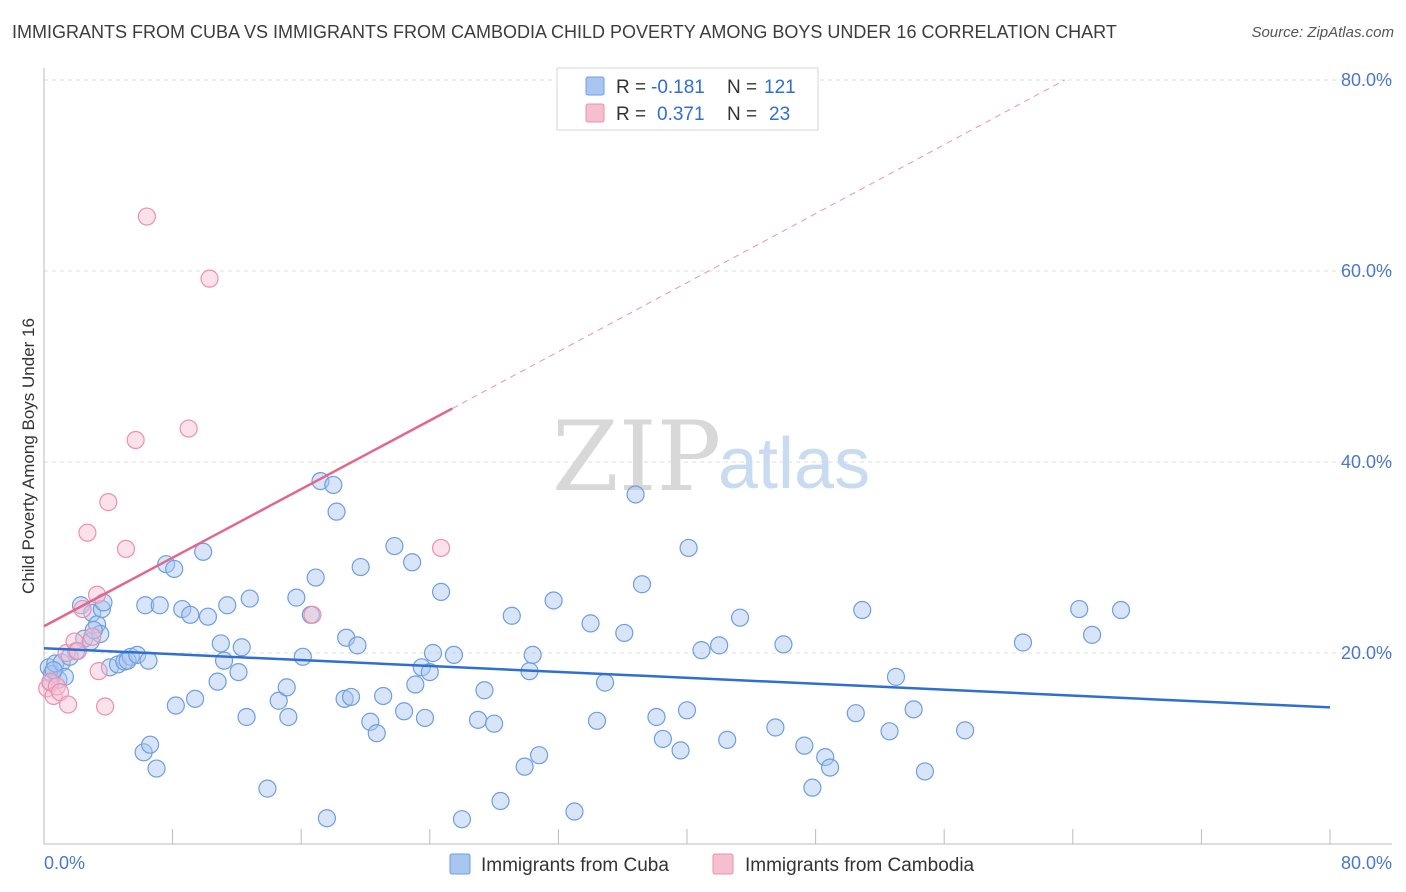 This screenshot has height=892, width=1406. I want to click on y-tick-labels: 20.0% 40.0% 60.0% 80.0%, so click(1366, 366).